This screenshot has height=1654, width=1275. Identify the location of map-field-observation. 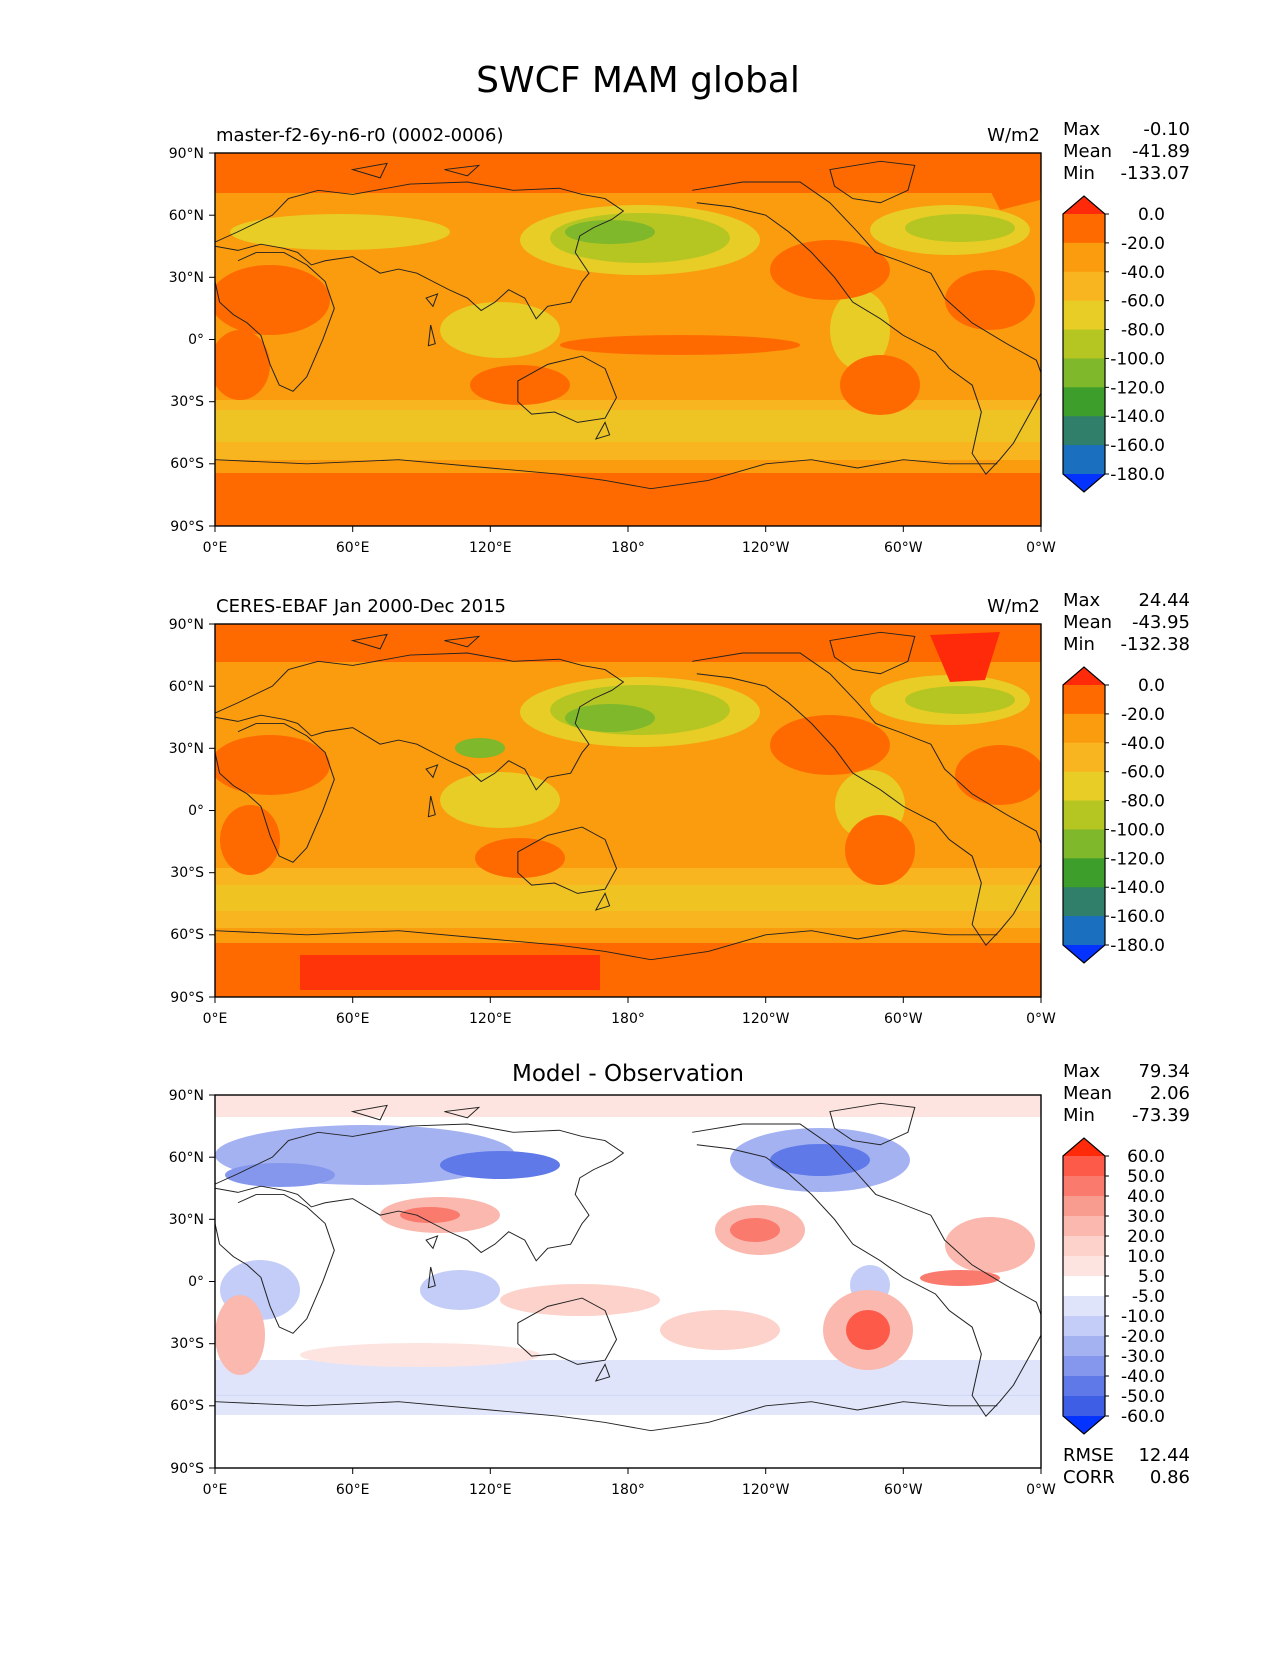
(628, 810).